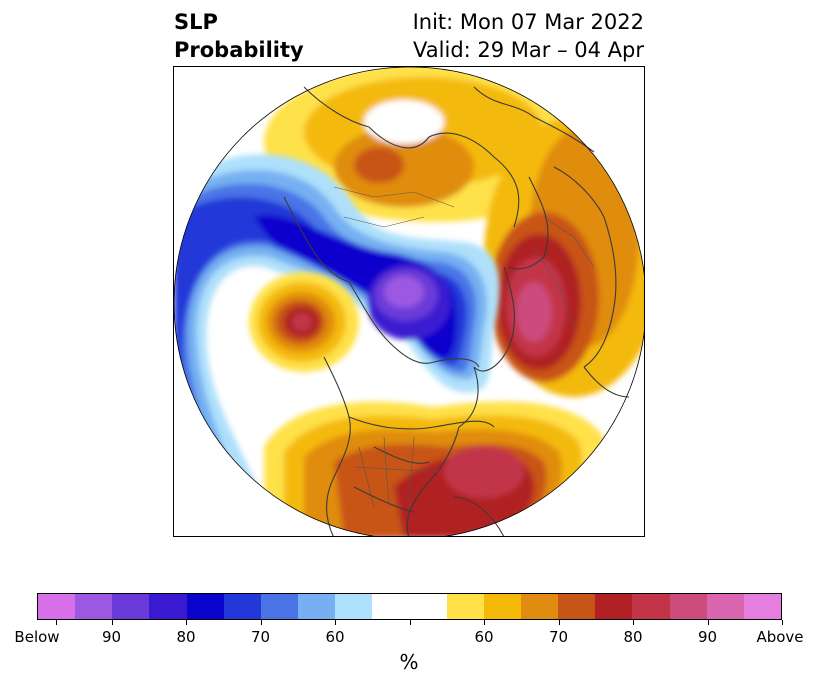  I want to click on title-slp: SLP, so click(196, 22).